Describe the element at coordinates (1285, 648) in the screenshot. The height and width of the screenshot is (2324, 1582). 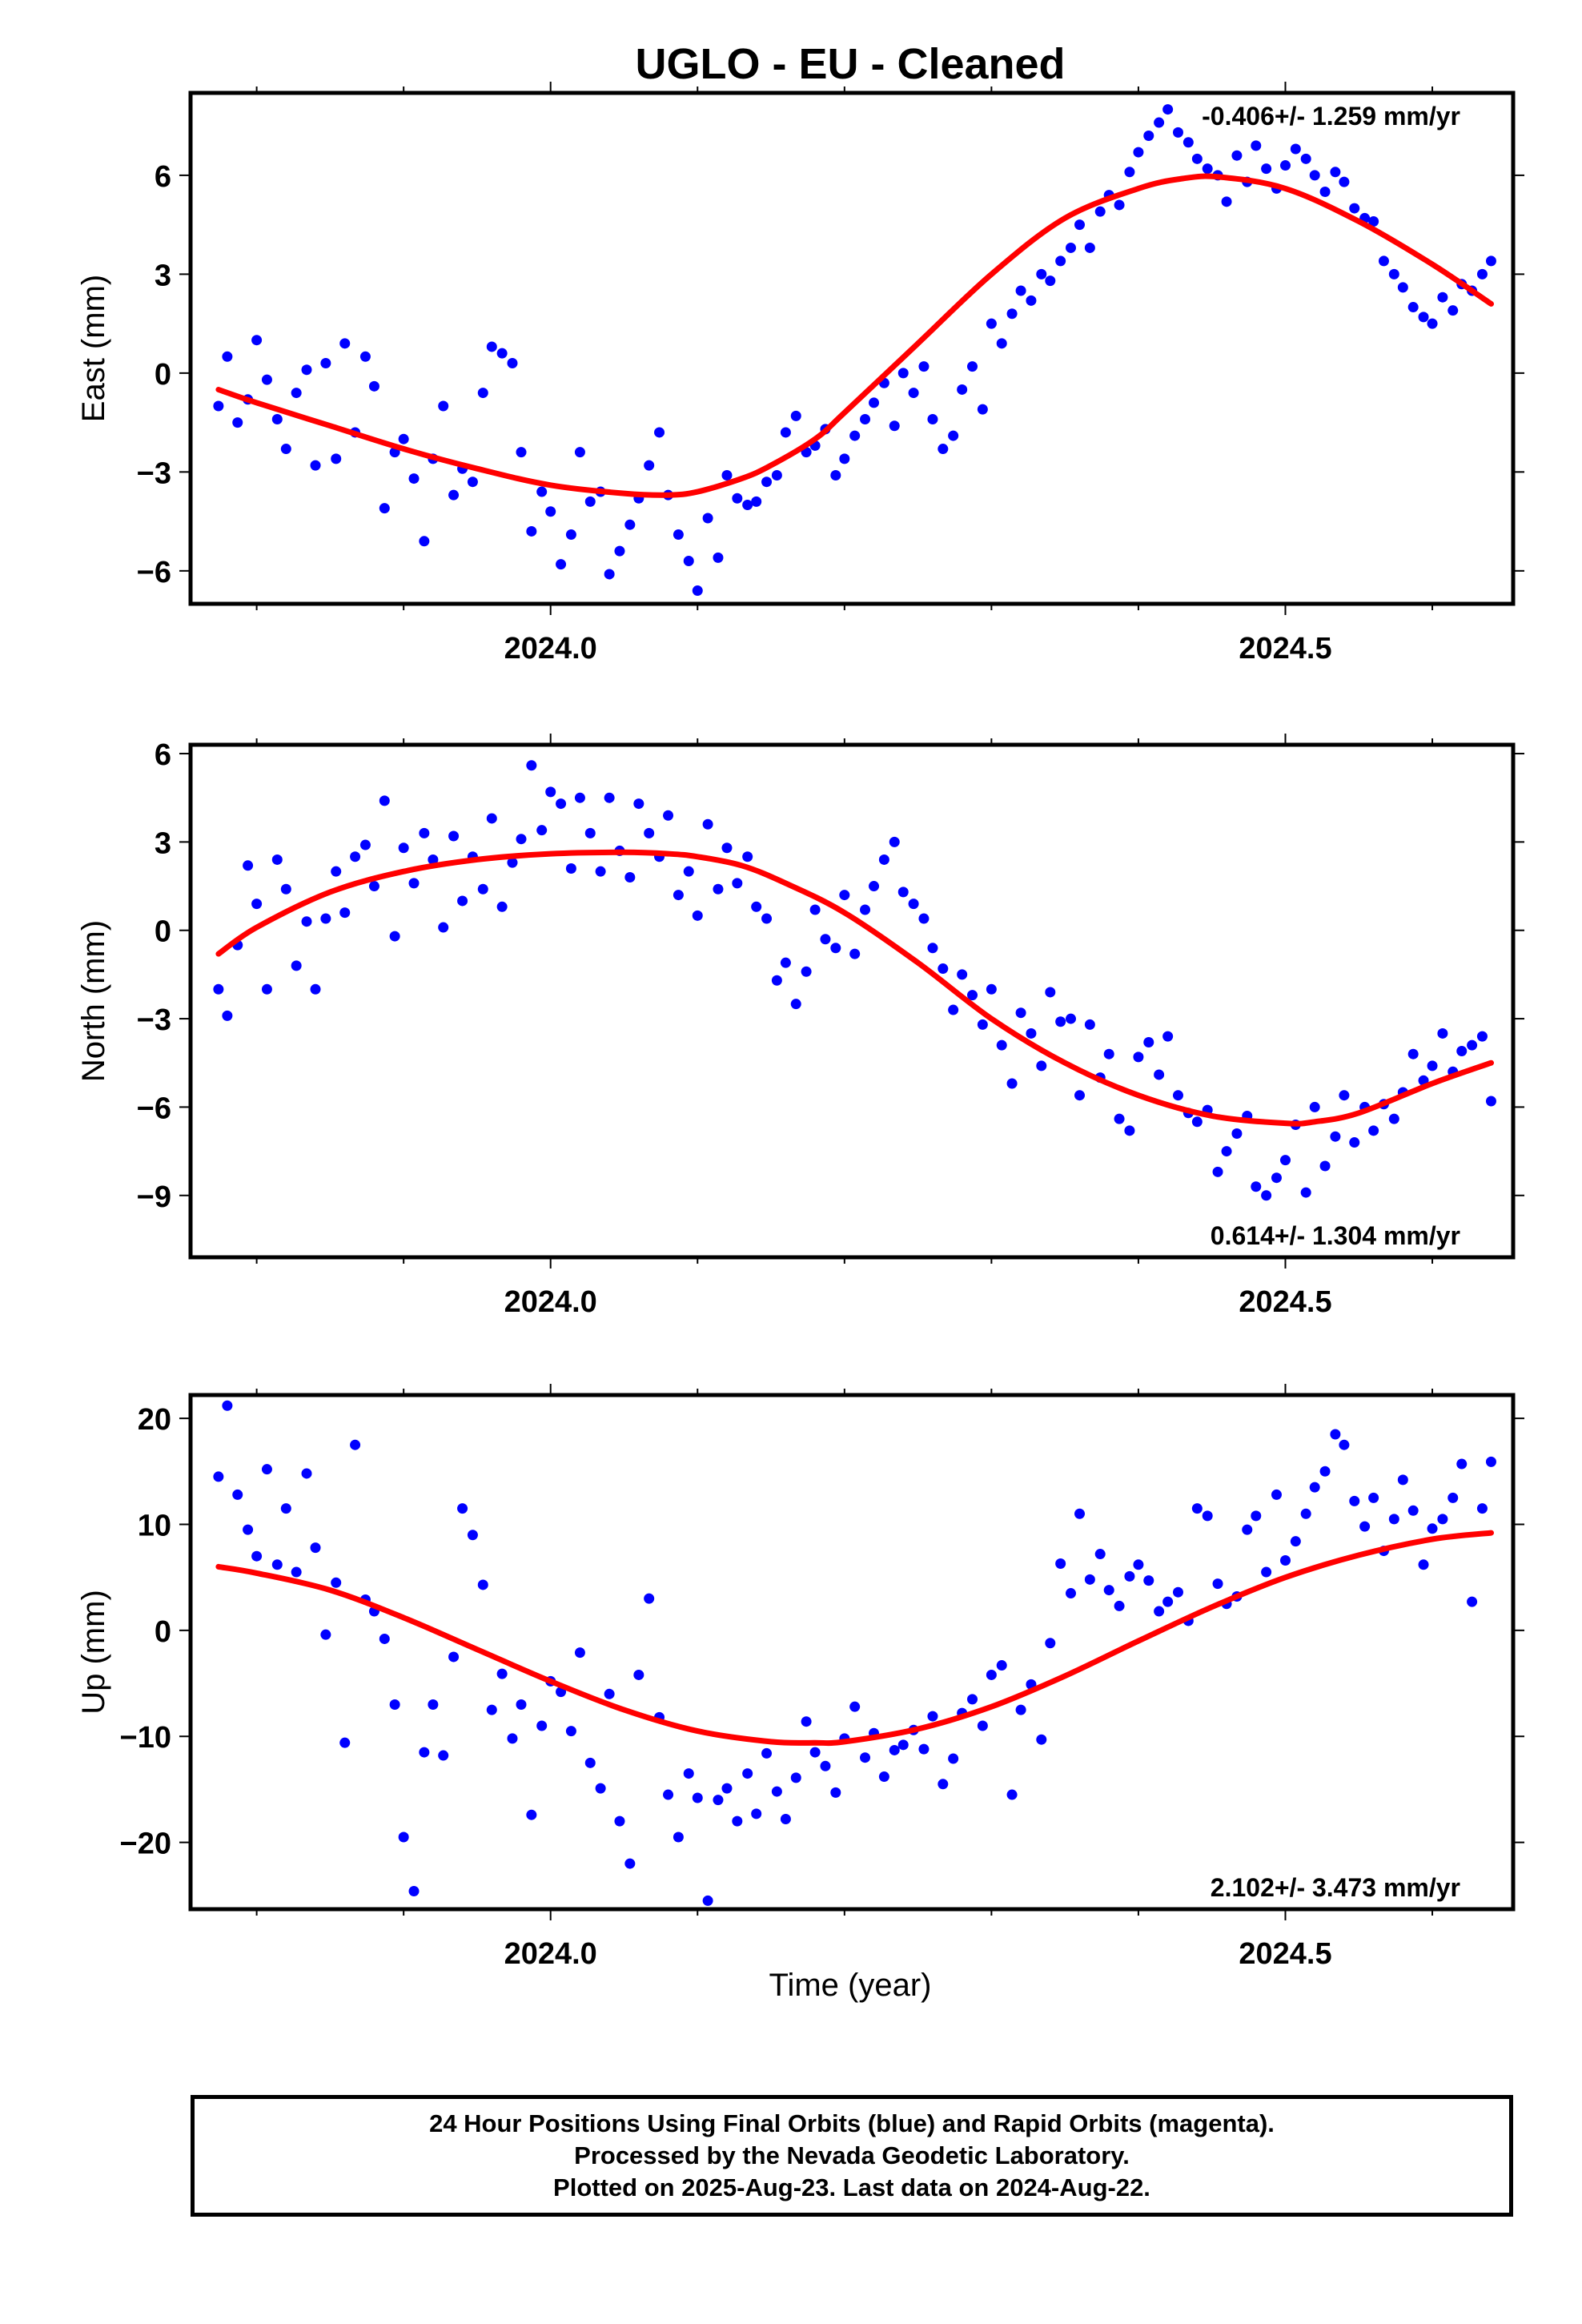
I see `east-x-tick-label: 2024.5` at that location.